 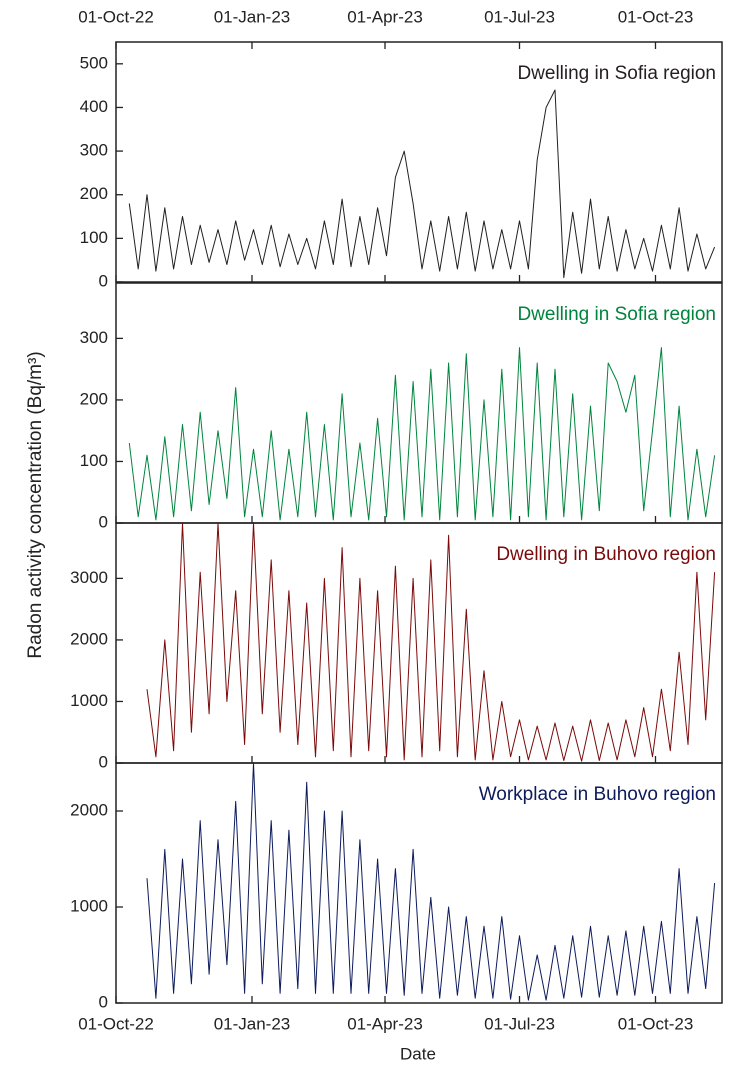 I want to click on y-tick-label: 500, so click(x=94, y=62).